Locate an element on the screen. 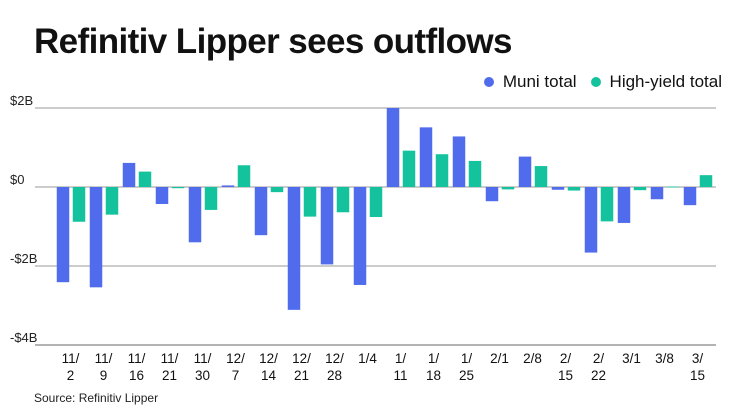  x-tick-label: 11/2 is located at coordinates (71, 367).